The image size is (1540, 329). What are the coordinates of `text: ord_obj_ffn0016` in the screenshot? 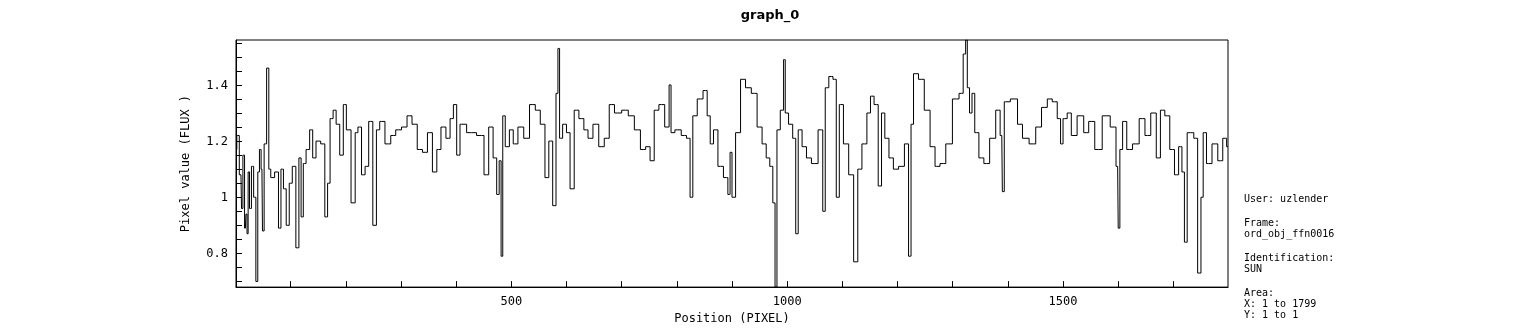 It's located at (1289, 233).